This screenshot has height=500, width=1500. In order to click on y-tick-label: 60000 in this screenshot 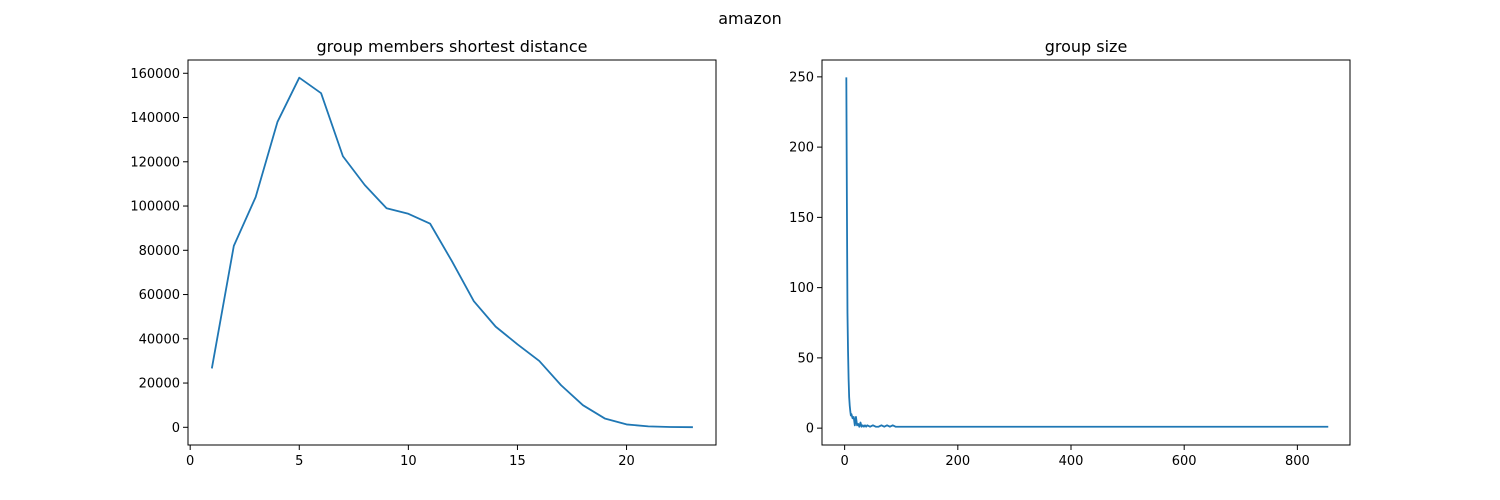, I will do `click(159, 295)`.